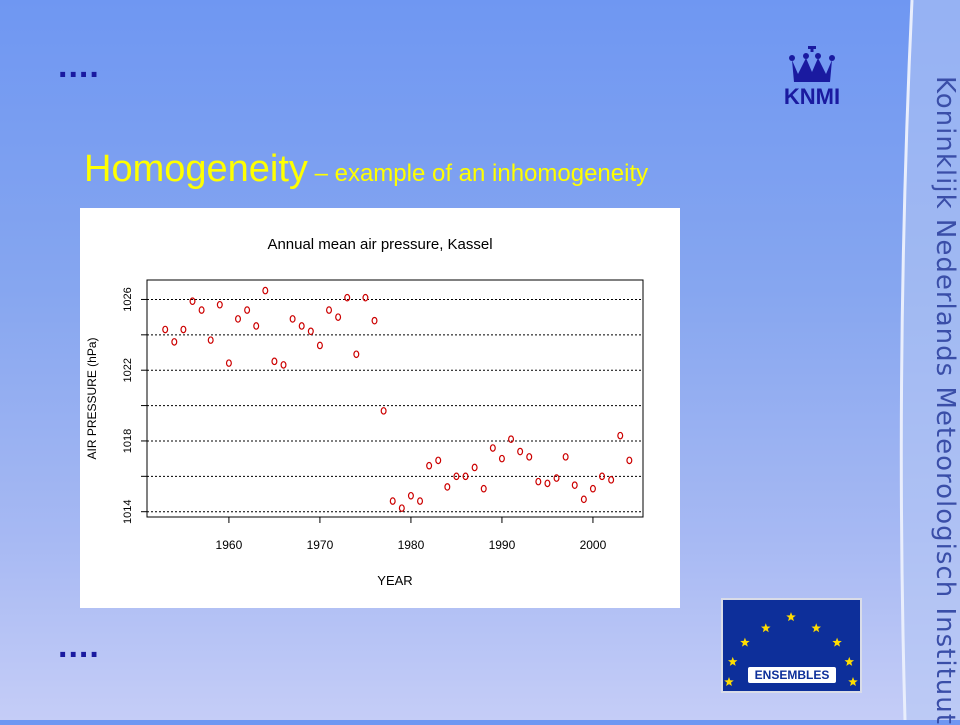 The image size is (960, 725). Describe the element at coordinates (478, 173) in the screenshot. I see `title-subtitle: – example of an inhomogeneity` at that location.